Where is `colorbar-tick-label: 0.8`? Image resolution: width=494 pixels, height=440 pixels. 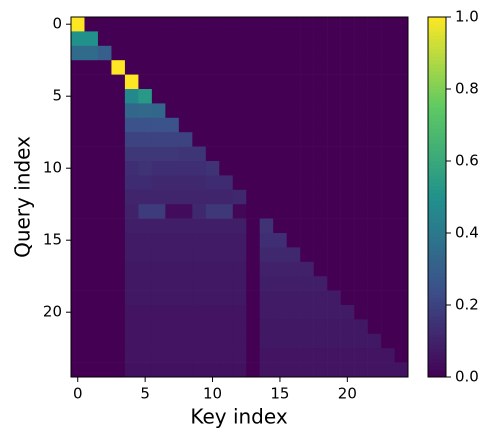
colorbar-tick-label: 0.8 is located at coordinates (467, 89).